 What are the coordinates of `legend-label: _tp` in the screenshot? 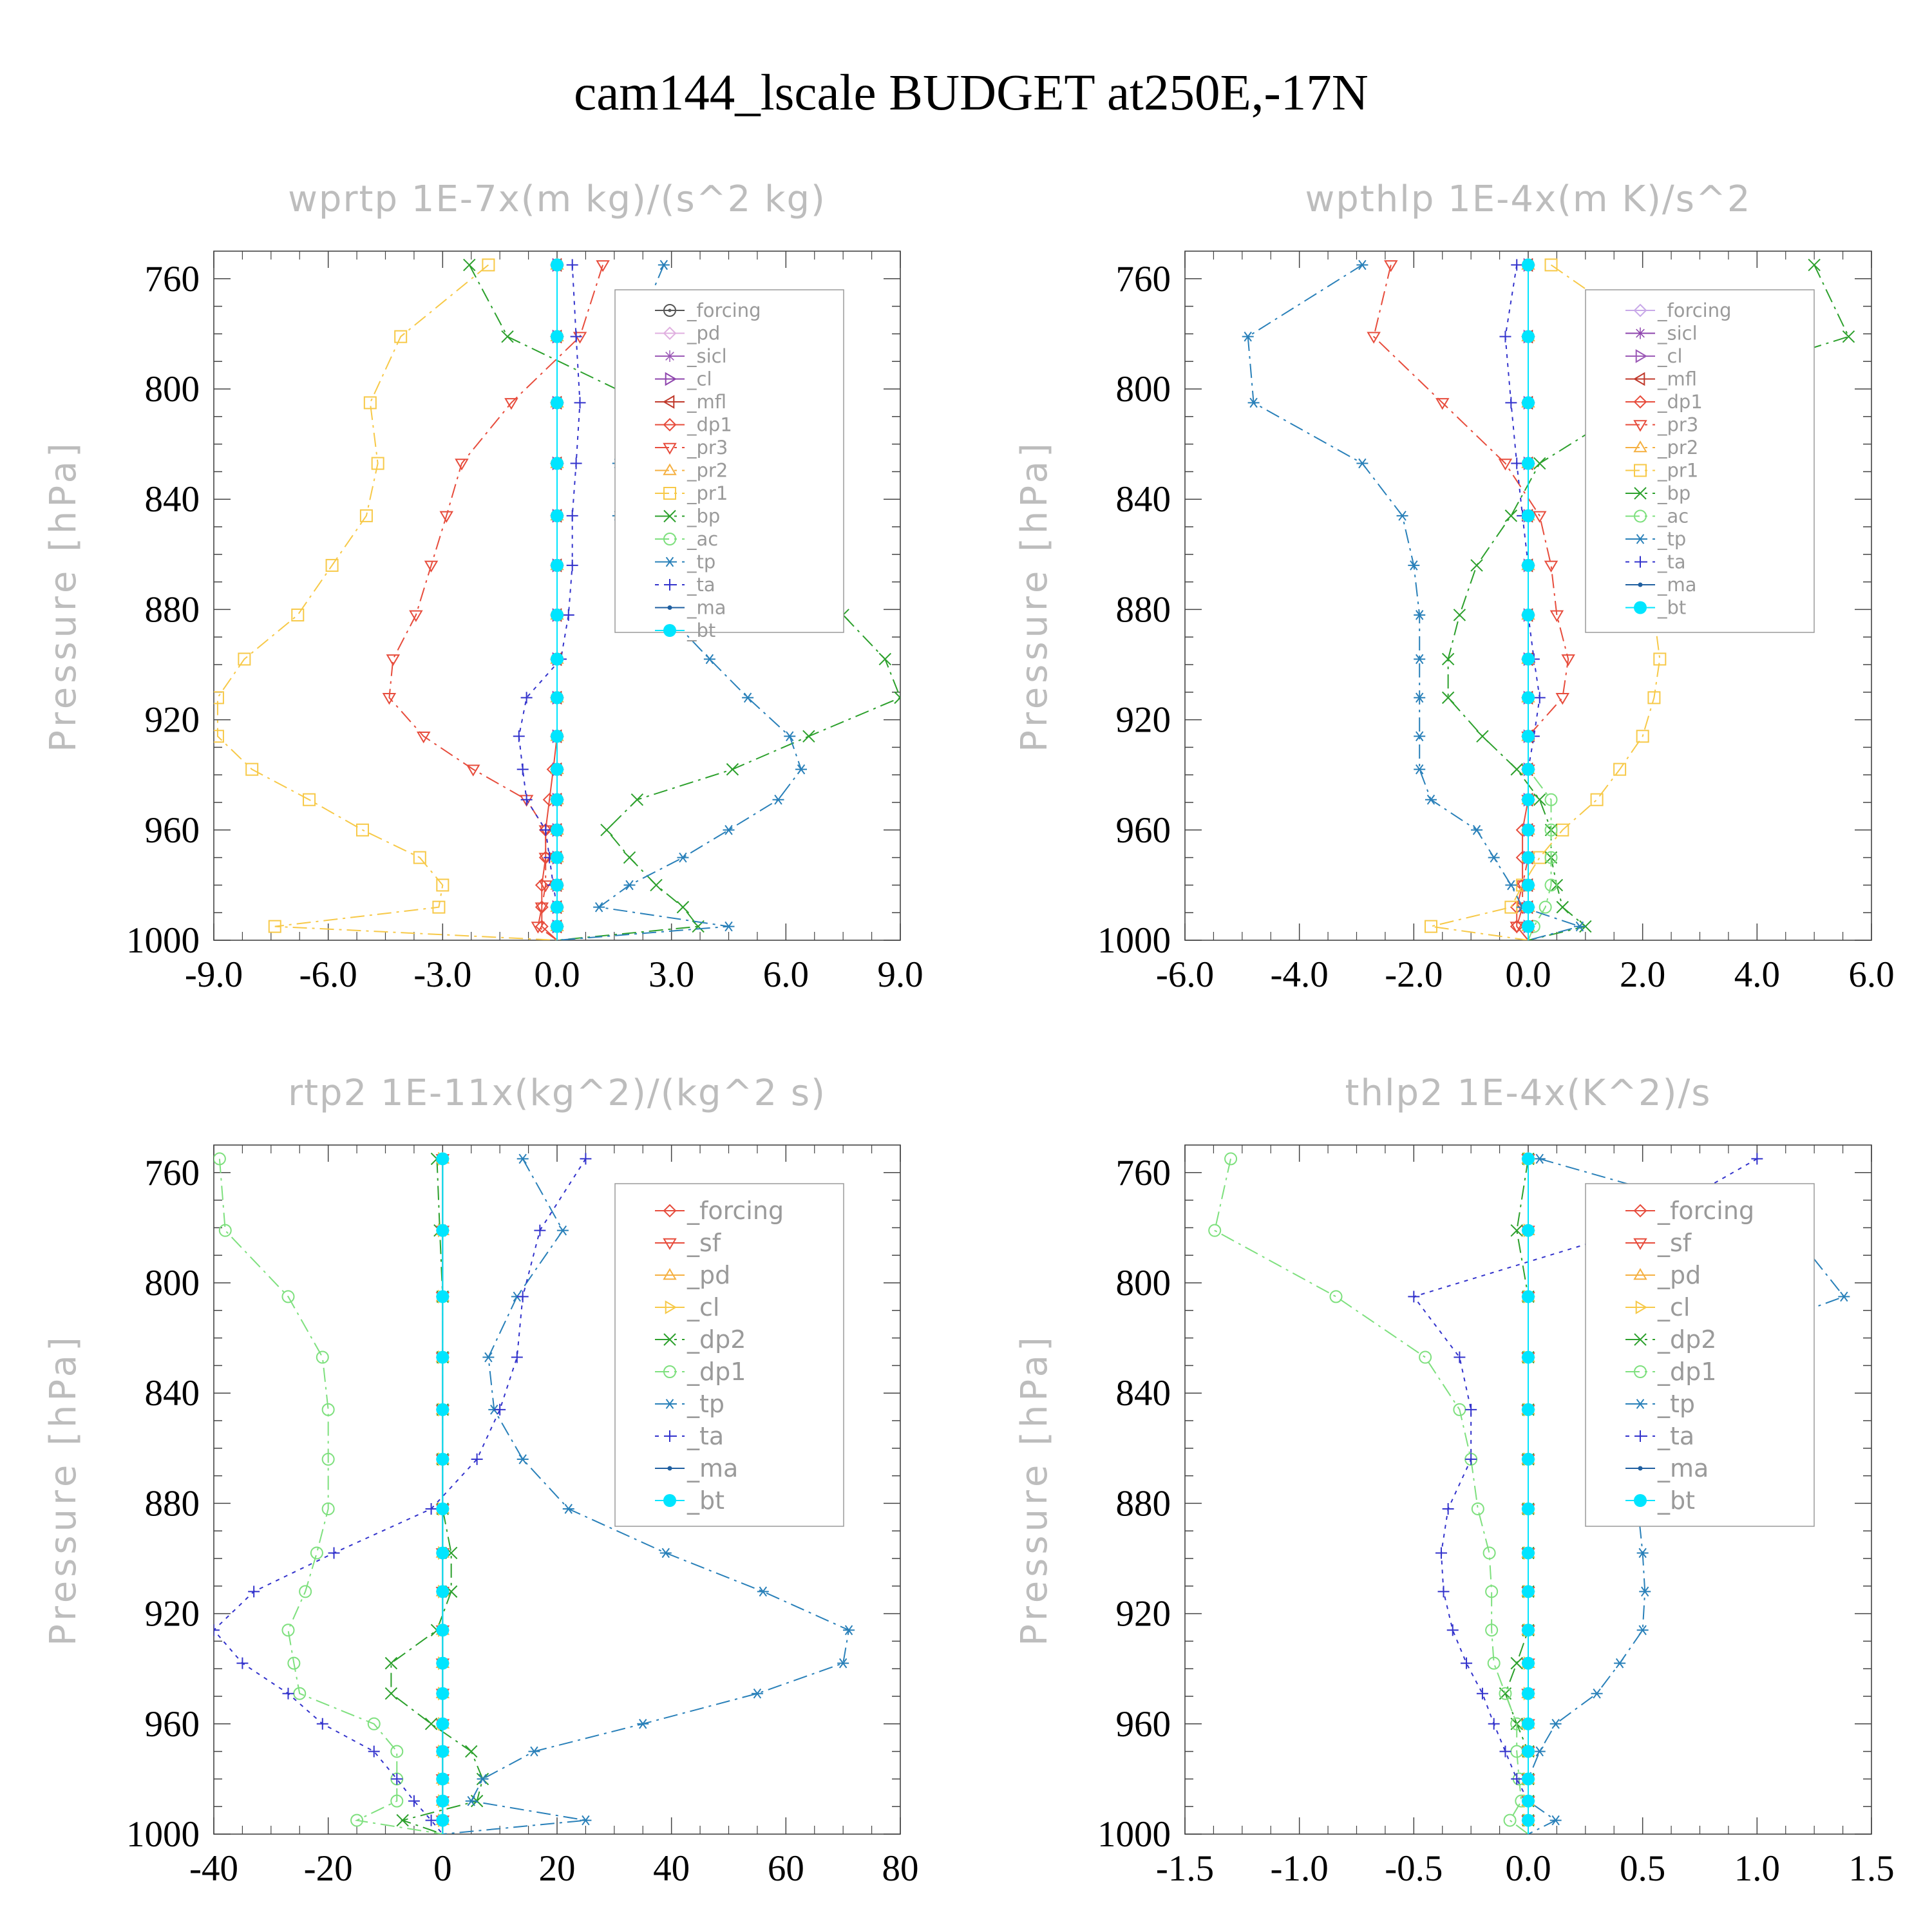 It's located at (706, 1404).